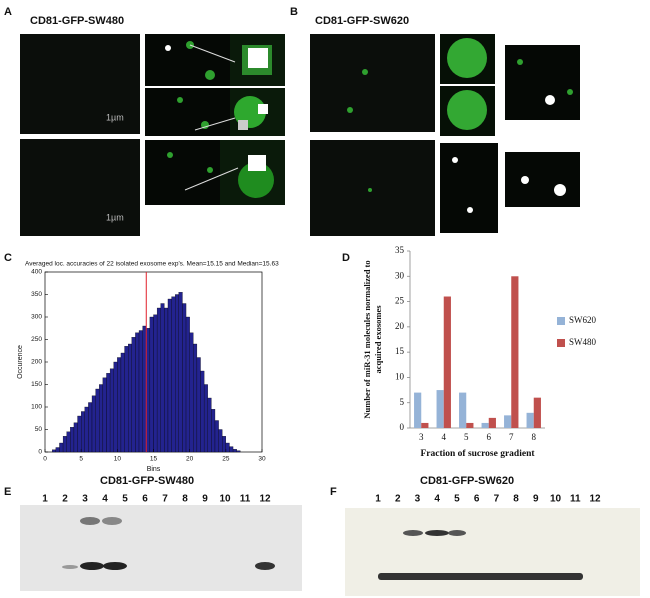  Describe the element at coordinates (8, 12) in the screenshot. I see `panel-letter: A` at that location.